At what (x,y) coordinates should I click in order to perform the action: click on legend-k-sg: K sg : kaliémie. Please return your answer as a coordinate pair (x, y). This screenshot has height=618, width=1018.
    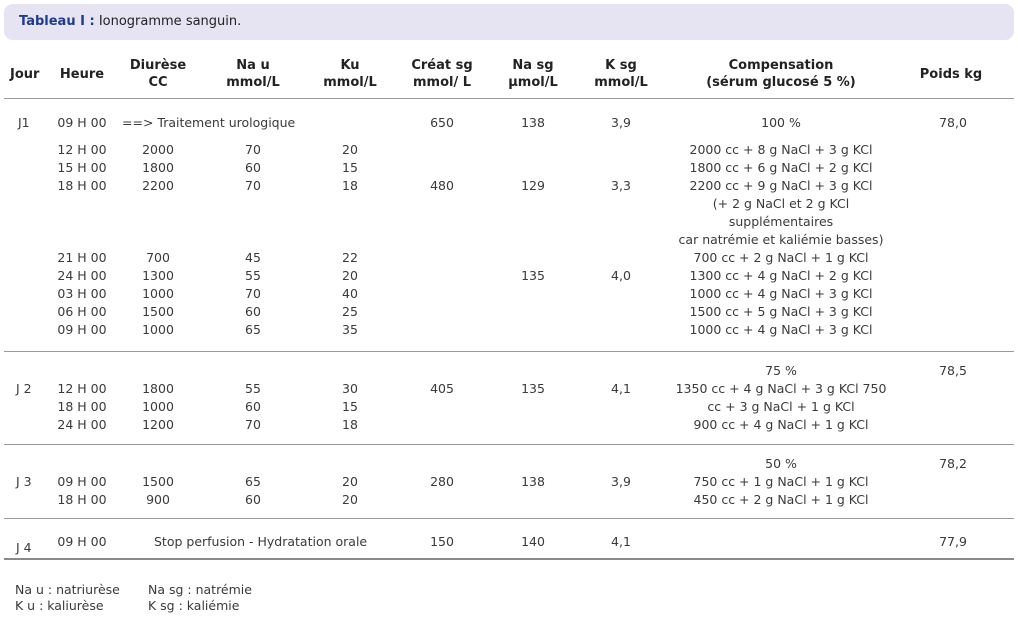
    Looking at the image, I should click on (194, 605).